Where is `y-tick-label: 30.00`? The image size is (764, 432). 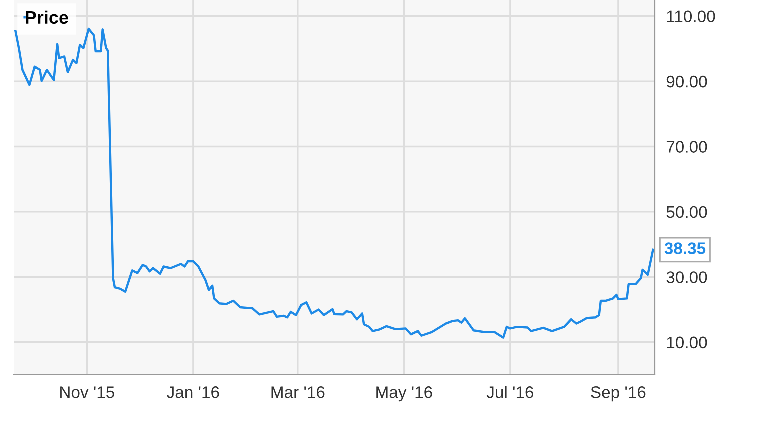
y-tick-label: 30.00 is located at coordinates (687, 278).